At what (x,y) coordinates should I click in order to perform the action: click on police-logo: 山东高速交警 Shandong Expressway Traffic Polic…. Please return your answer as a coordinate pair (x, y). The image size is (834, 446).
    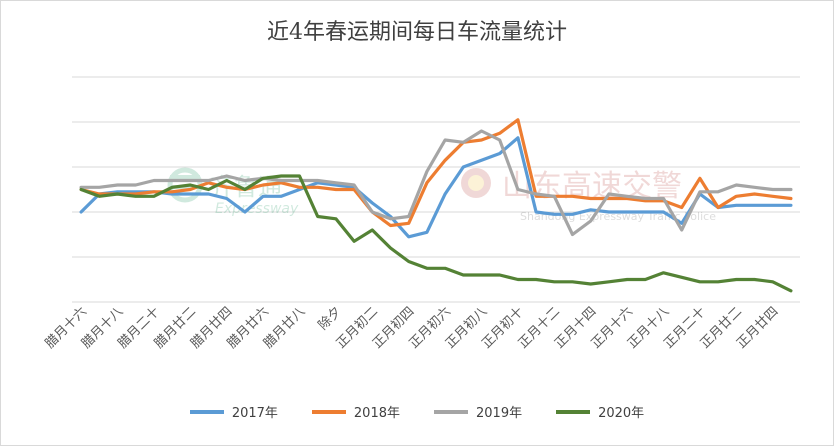
    Looking at the image, I should click on (588, 195).